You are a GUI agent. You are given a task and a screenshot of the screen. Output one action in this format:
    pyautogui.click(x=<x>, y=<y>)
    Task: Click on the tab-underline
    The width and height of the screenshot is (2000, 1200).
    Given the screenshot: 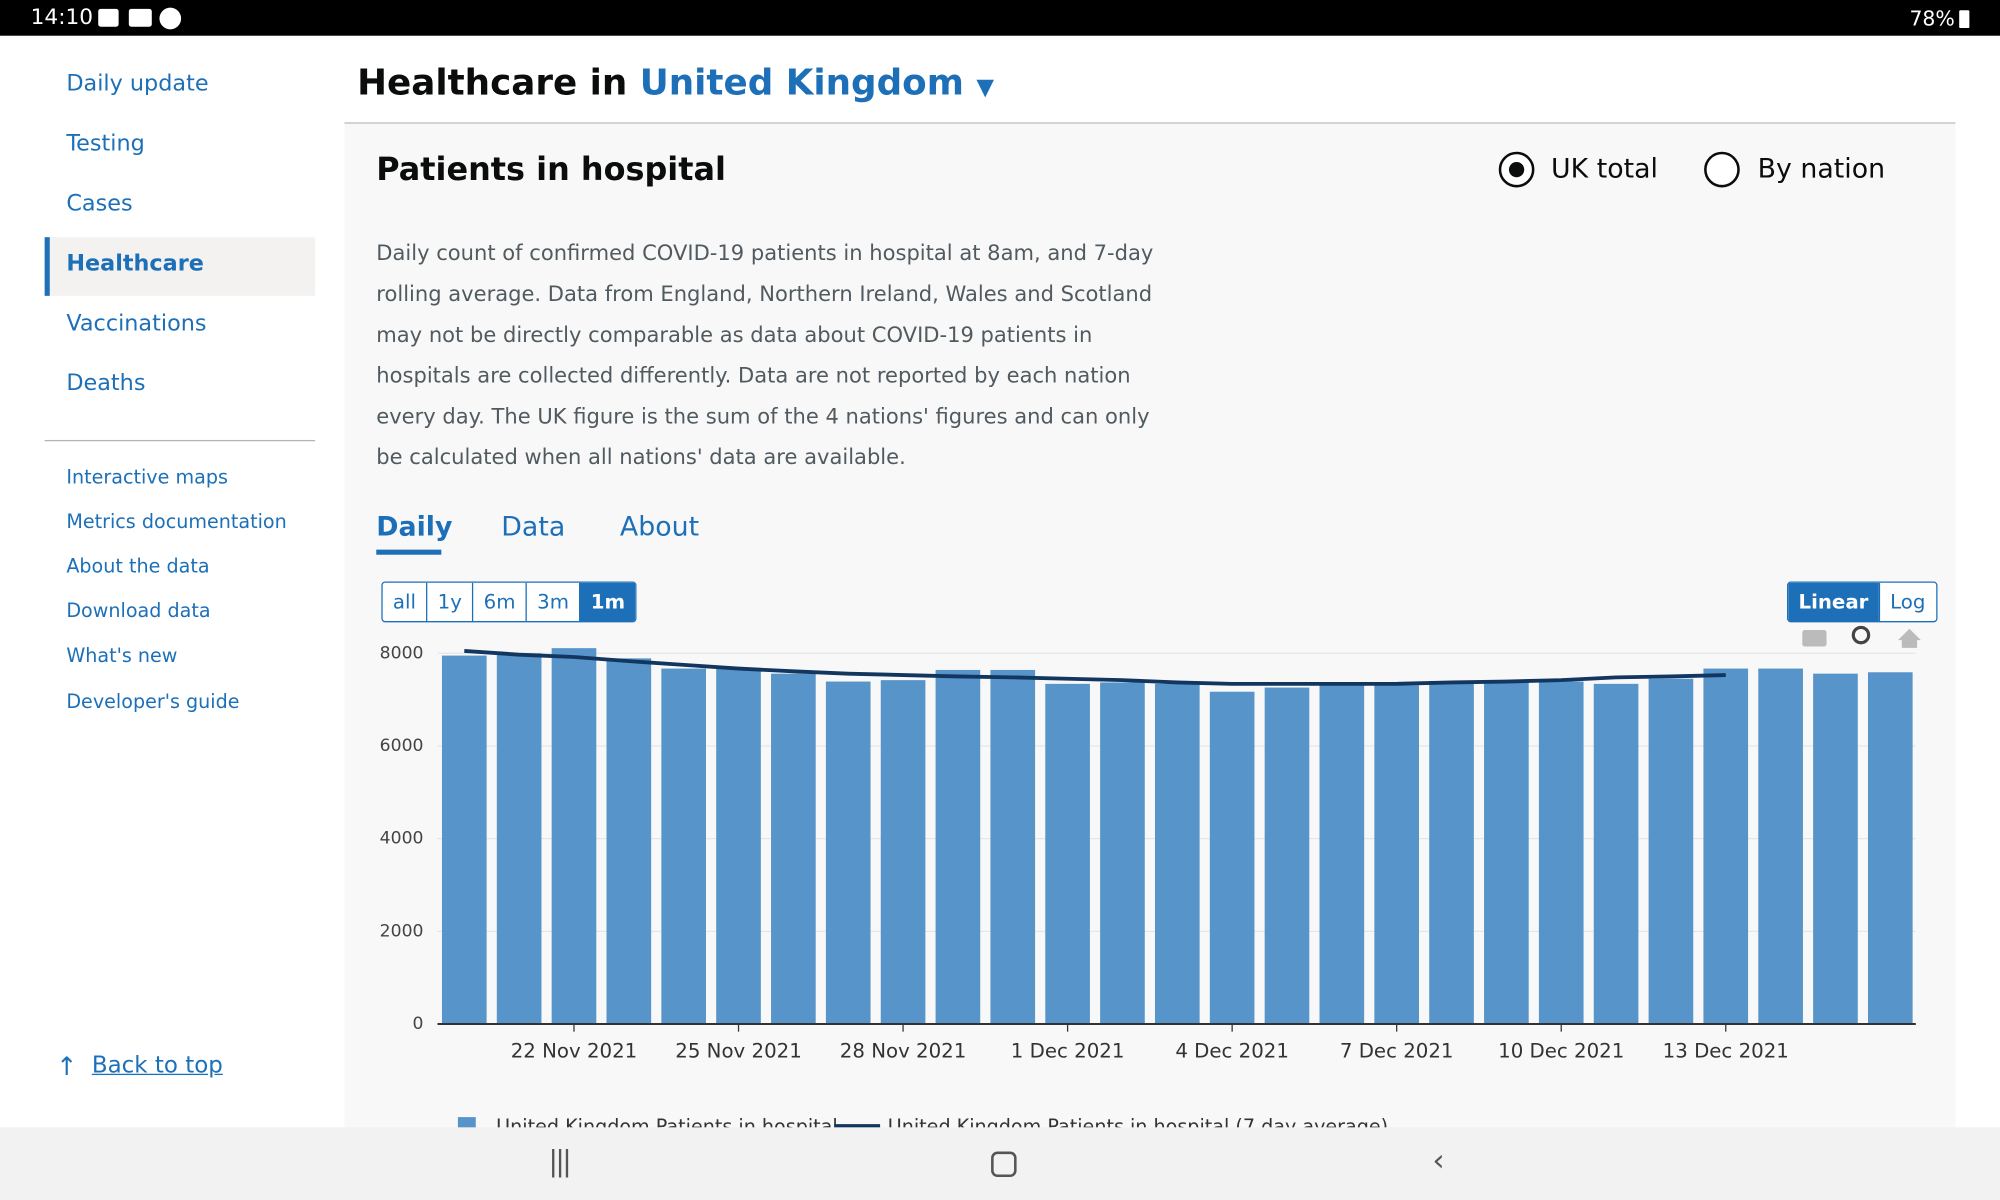 What is the action you would take?
    pyautogui.click(x=409, y=552)
    